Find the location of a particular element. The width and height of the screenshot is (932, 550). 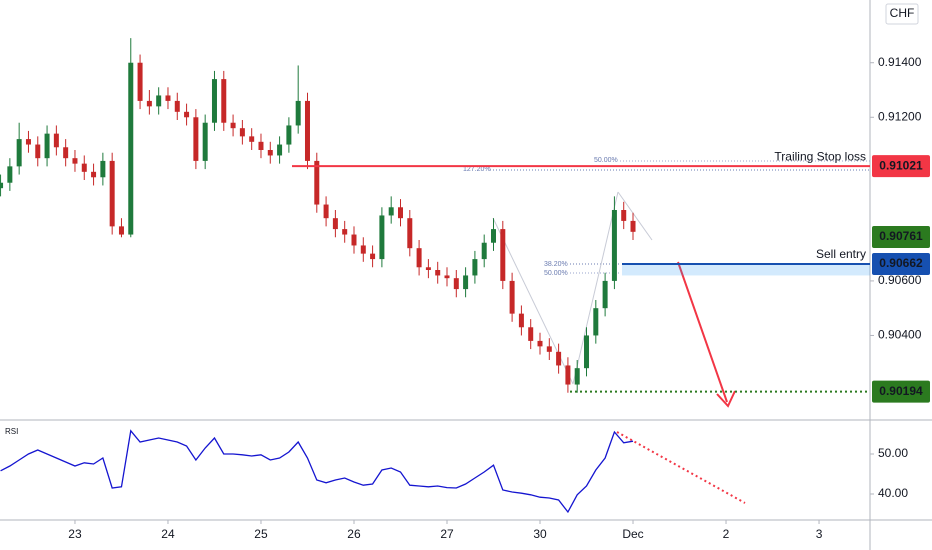

rsi-tick-label: 50.00 is located at coordinates (893, 453).